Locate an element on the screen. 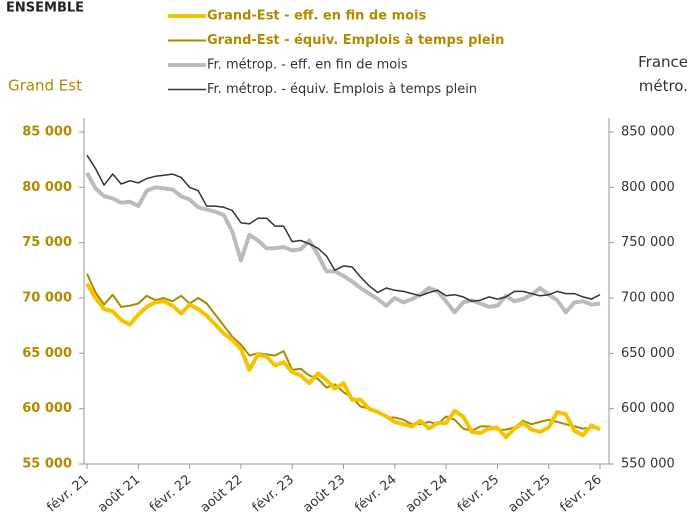 The width and height of the screenshot is (692, 532). x-tick-label: févr. 25 is located at coordinates (478, 493).